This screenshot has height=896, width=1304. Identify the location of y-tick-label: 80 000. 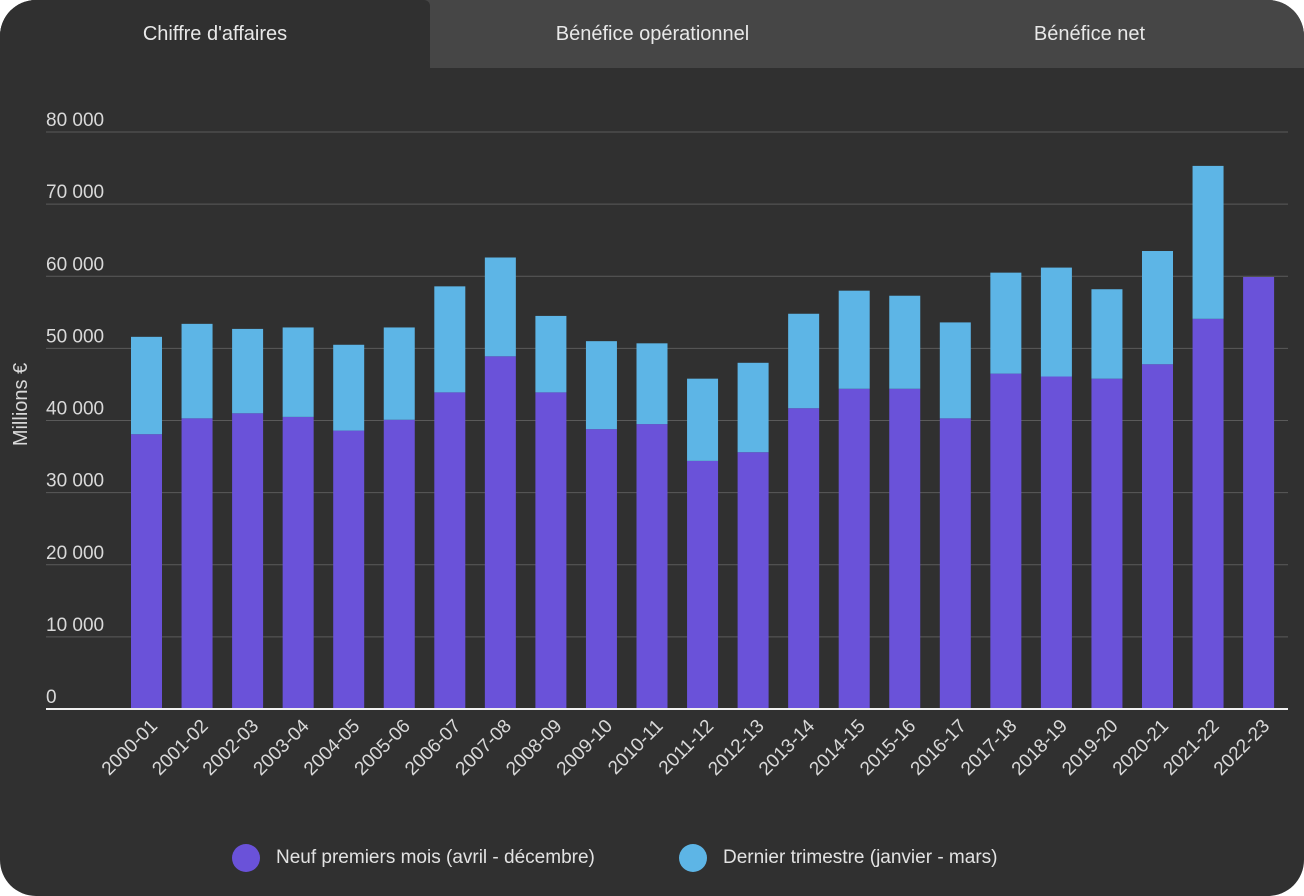
(75, 120).